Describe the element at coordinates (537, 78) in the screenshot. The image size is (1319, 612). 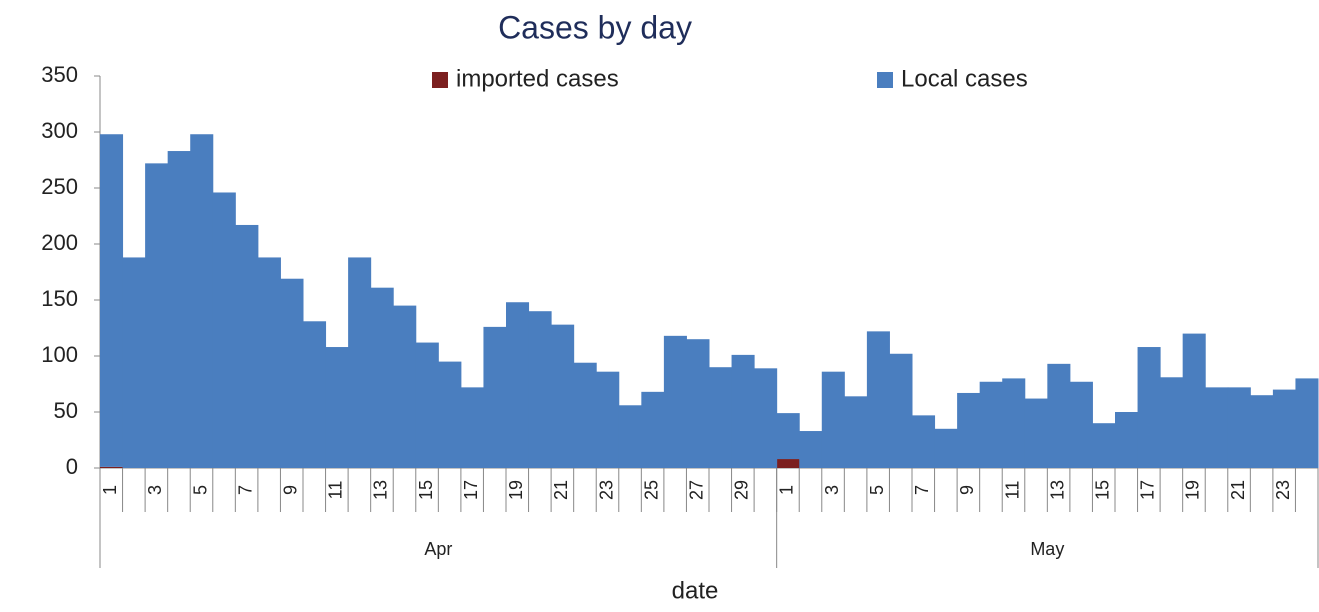
I see `legend-label: imported cases` at that location.